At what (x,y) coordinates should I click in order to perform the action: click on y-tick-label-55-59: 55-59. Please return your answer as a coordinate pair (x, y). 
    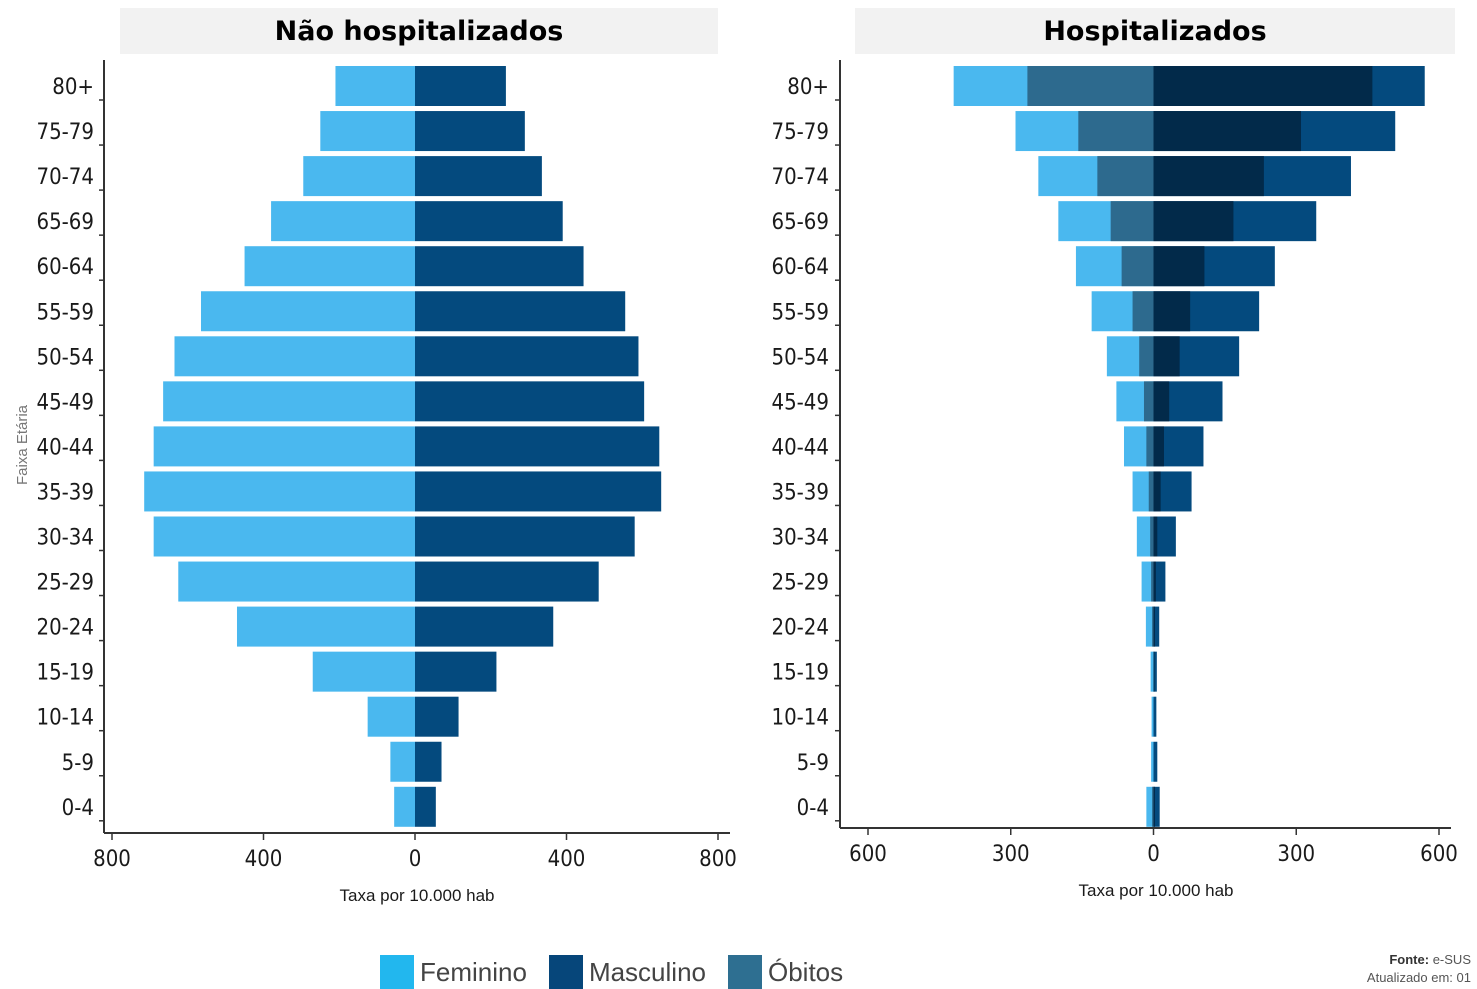
    Looking at the image, I should click on (65, 312).